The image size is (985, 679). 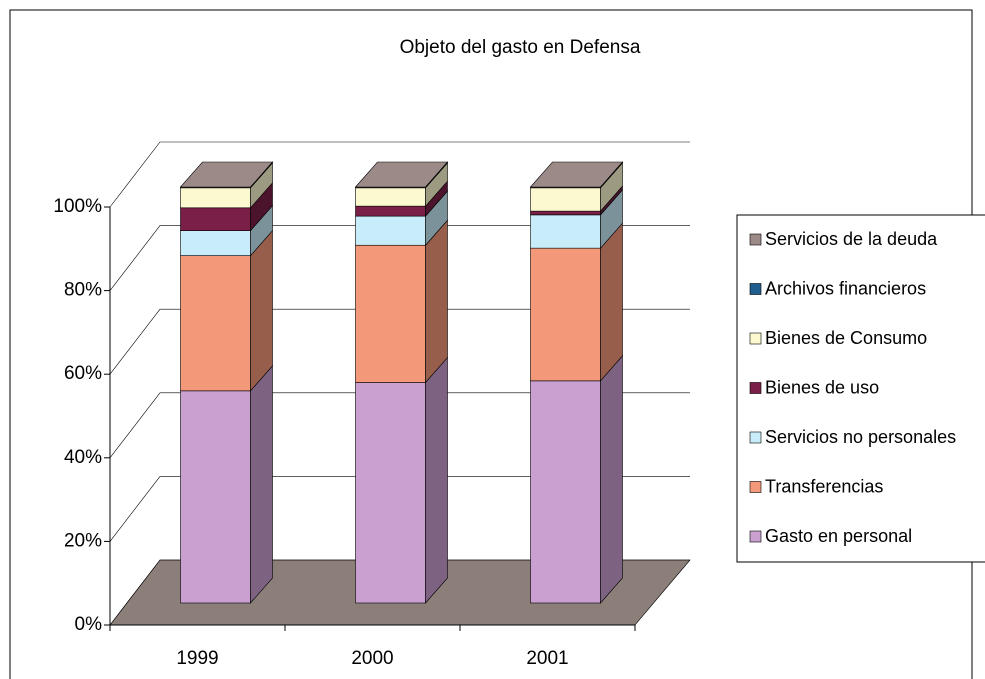 What do you see at coordinates (822, 387) in the screenshot?
I see `legend-label: Bienes de uso` at bounding box center [822, 387].